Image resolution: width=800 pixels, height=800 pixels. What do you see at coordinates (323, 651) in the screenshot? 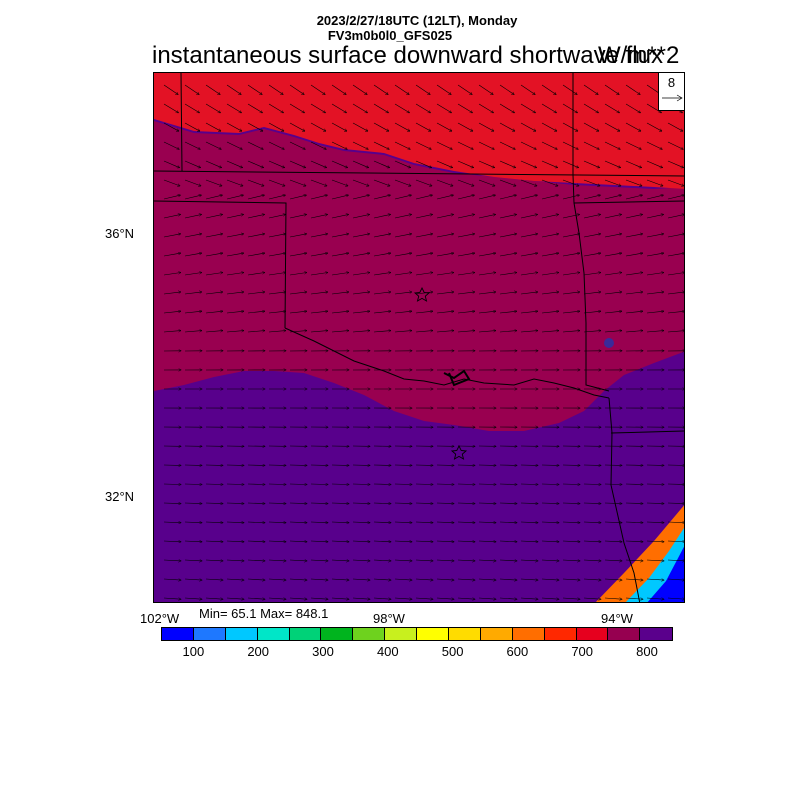
I see `colorbar-tick-label: 300` at bounding box center [323, 651].